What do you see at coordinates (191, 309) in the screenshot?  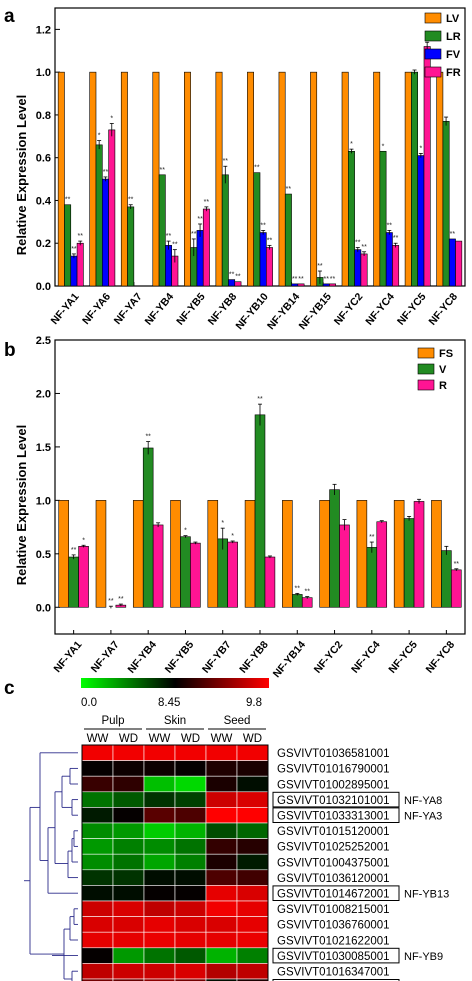 I see `a-category-label: NF-YB5` at bounding box center [191, 309].